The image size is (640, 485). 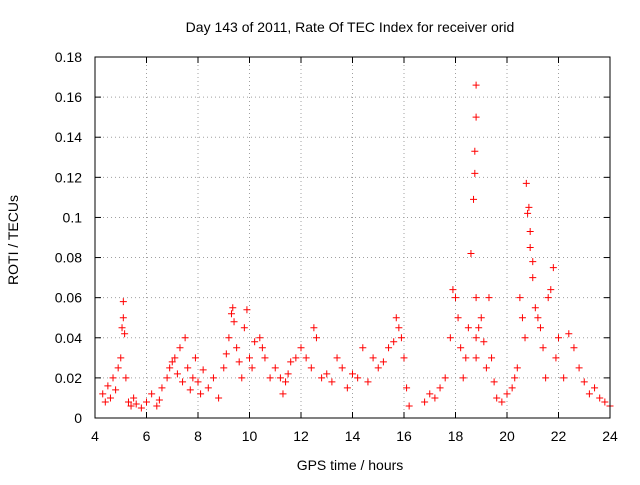 I want to click on y-tick-label: 0.1, so click(x=73, y=217).